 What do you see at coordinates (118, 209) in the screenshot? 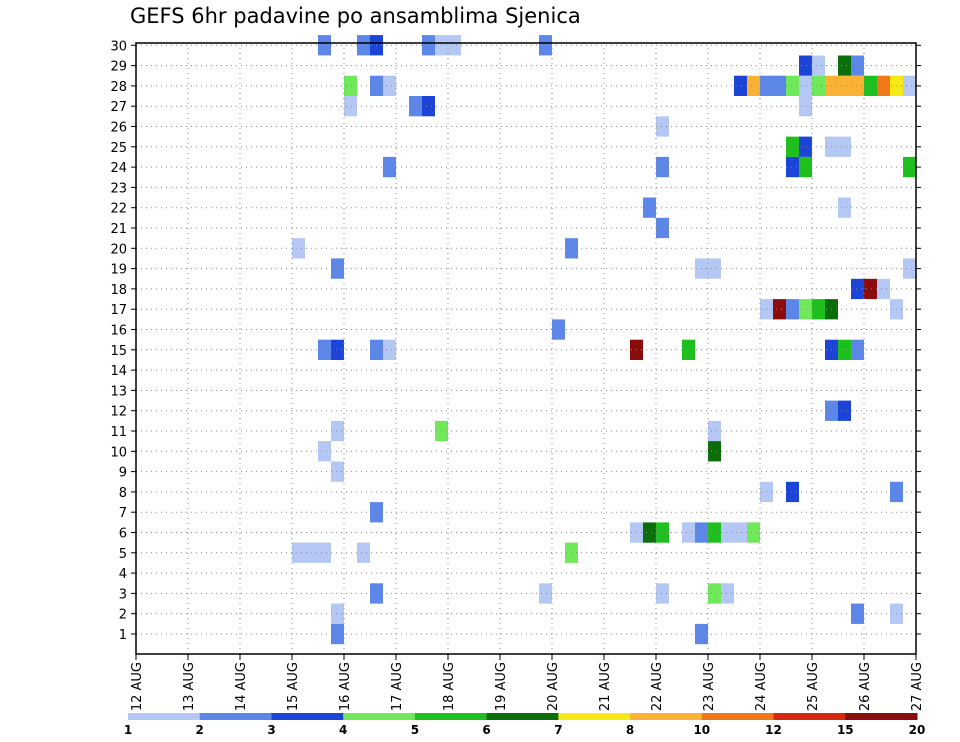
I see `y-tick-label: 22` at bounding box center [118, 209].